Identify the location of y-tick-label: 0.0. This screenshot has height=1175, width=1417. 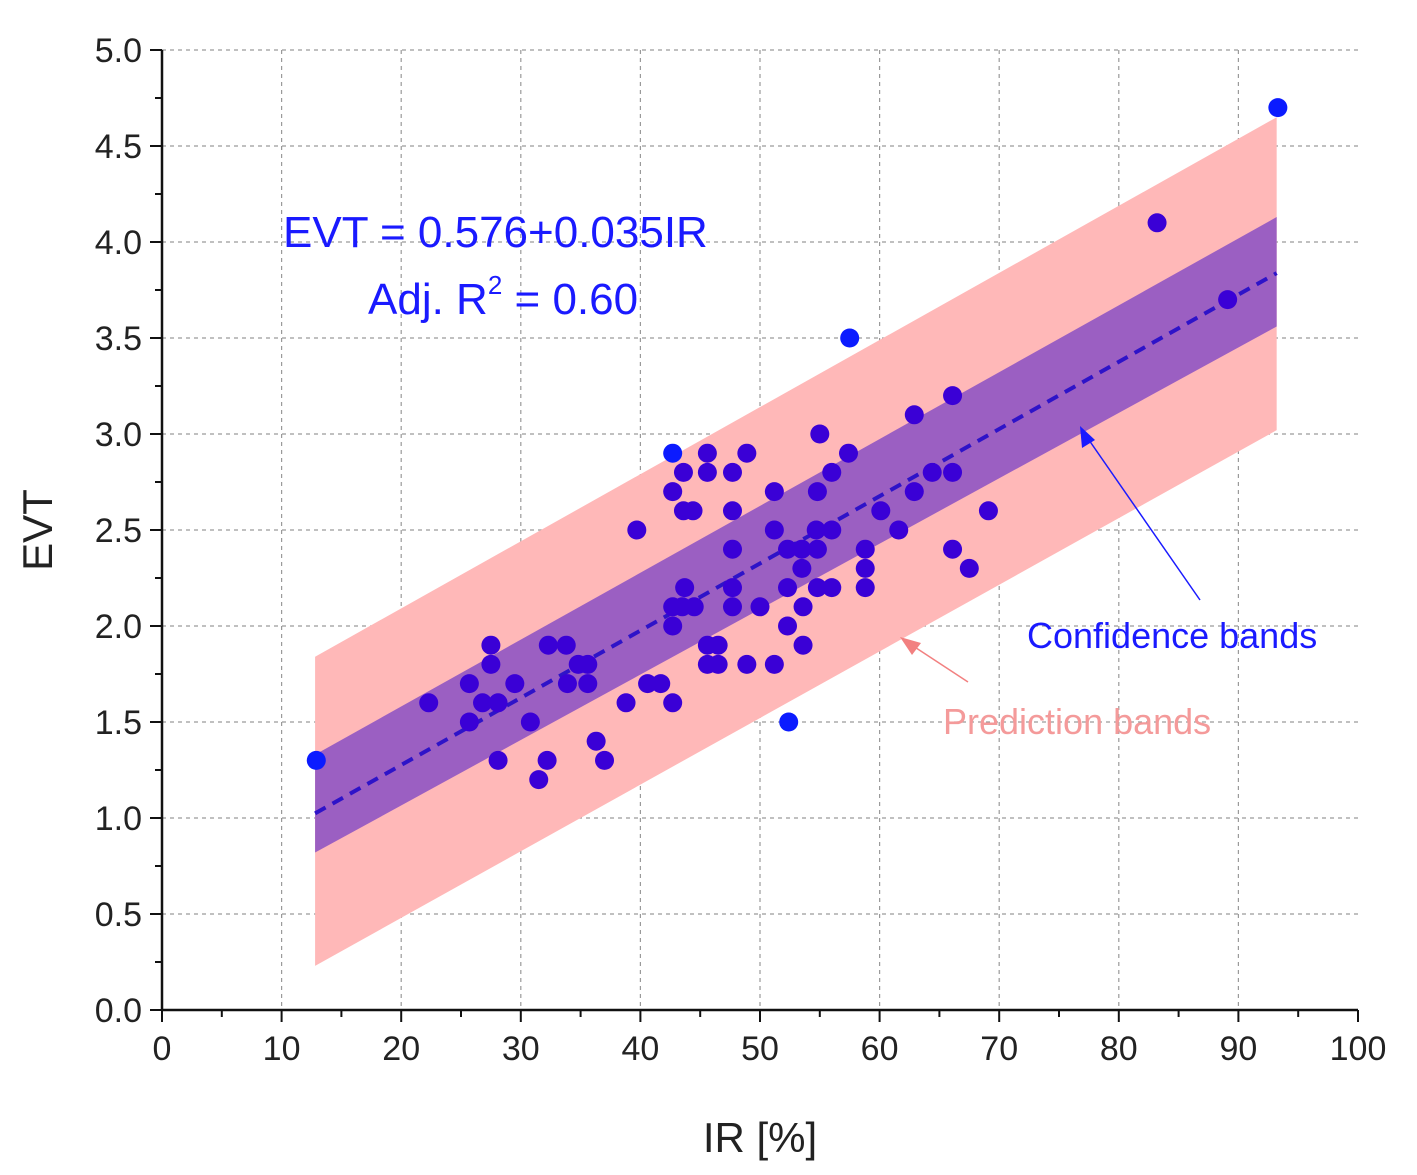
(118, 1011).